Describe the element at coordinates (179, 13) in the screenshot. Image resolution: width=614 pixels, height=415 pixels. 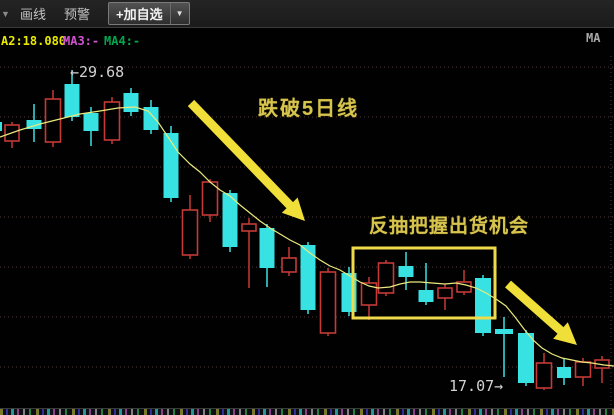
I see `add-watchlist-caret-icon: ▼` at that location.